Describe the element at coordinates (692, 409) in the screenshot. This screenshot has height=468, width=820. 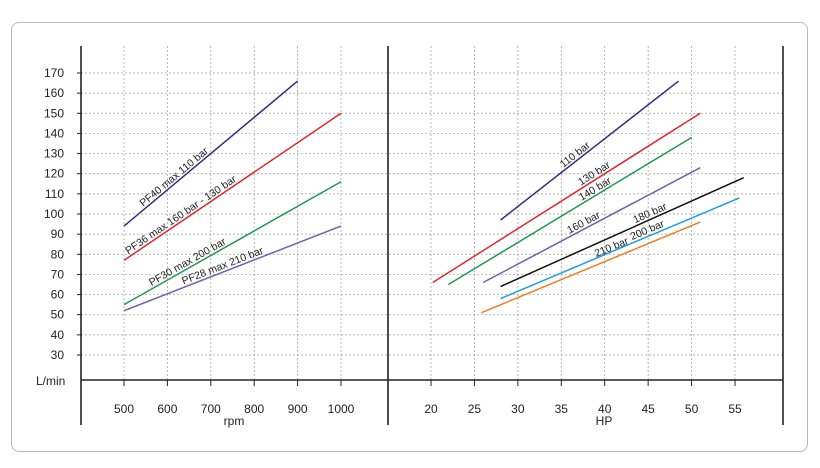
I see `x-tick-label: 50` at that location.